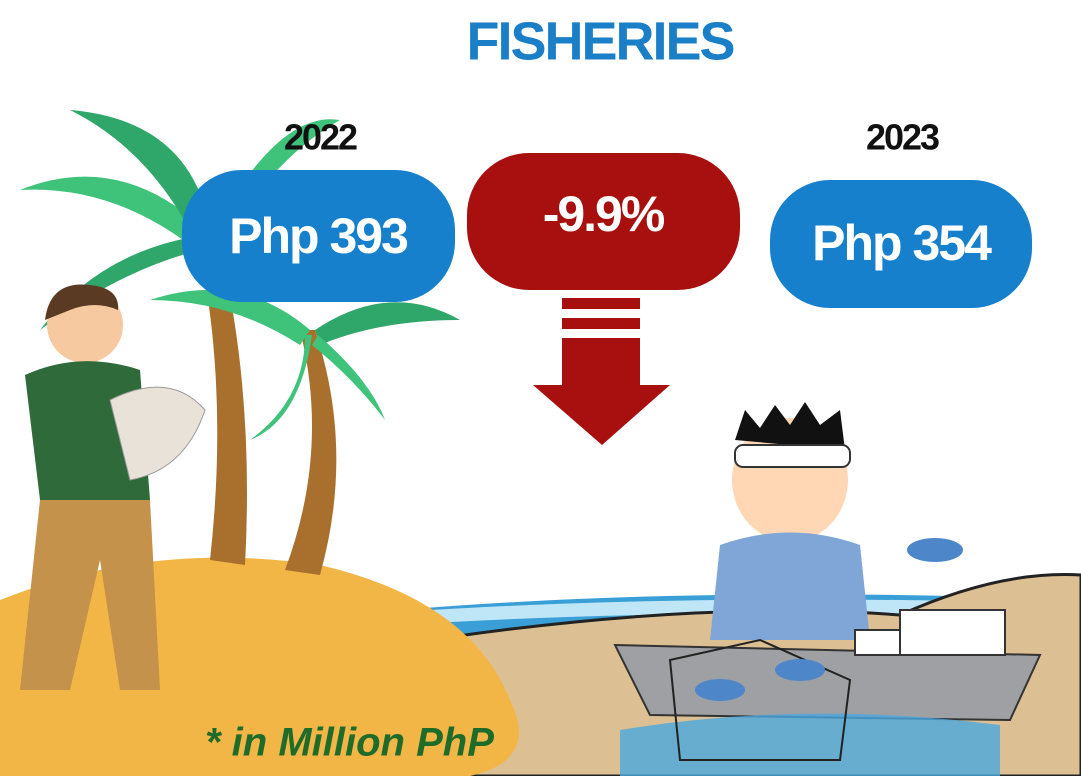  What do you see at coordinates (599, 41) in the screenshot?
I see `title: FISHERIES` at bounding box center [599, 41].